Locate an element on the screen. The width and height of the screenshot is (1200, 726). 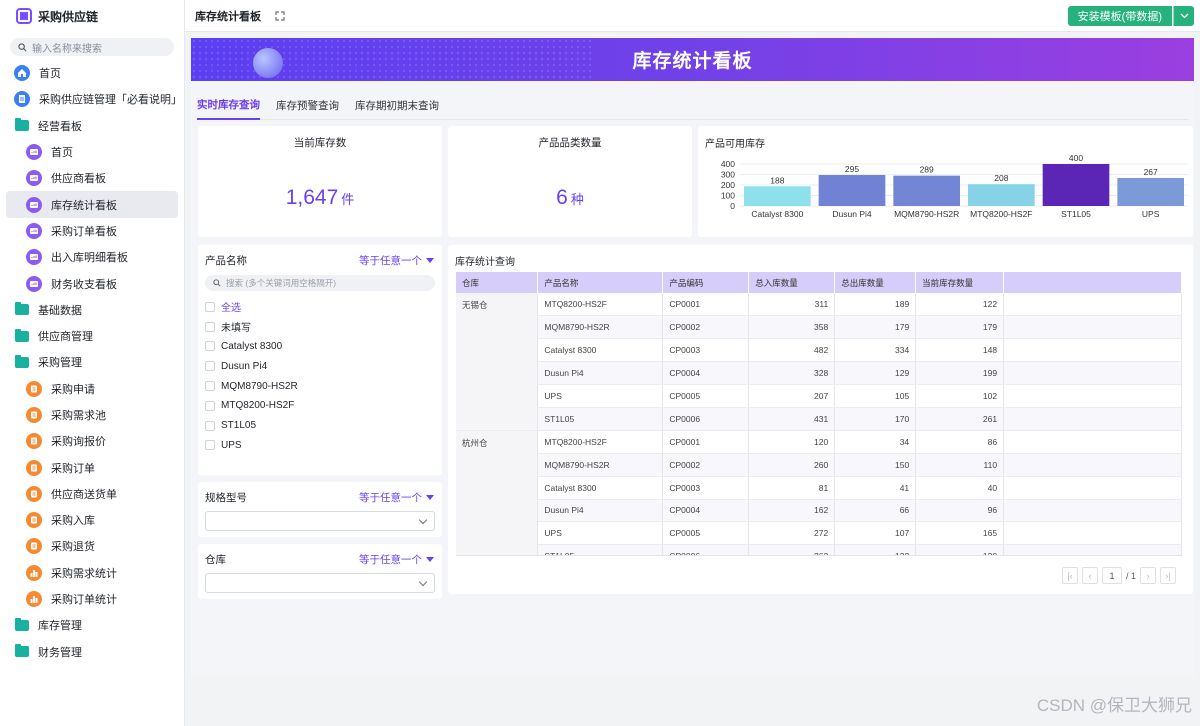
sidebar-item: 供应商看板 is located at coordinates (92, 178).